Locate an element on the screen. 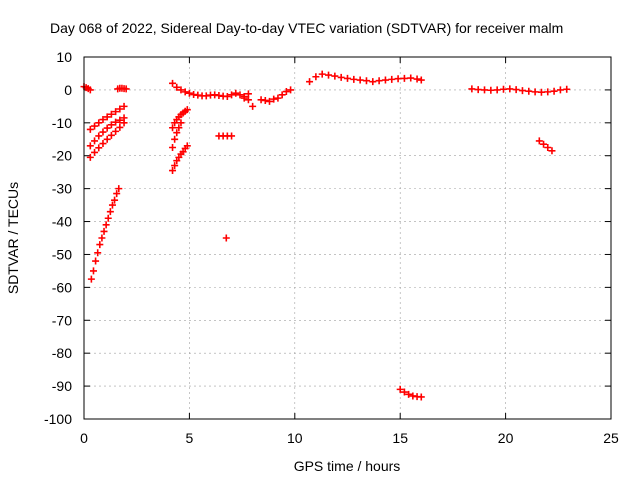 This screenshot has height=480, width=640. y-tick-label: 10 is located at coordinates (64, 57).